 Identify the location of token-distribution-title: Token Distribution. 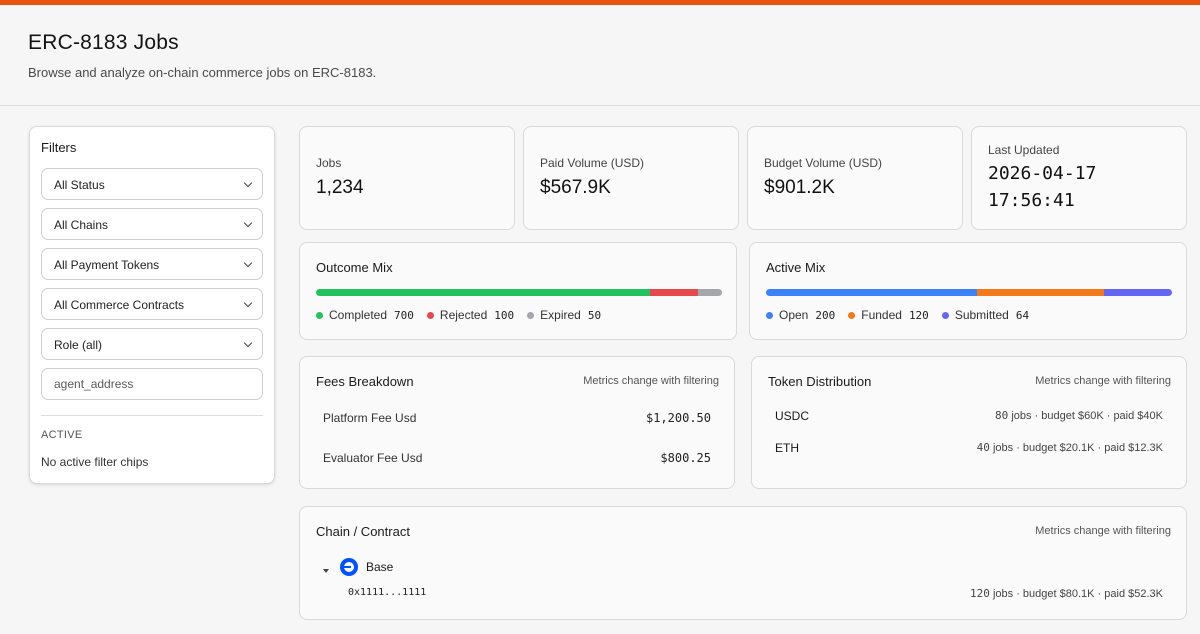
(820, 381).